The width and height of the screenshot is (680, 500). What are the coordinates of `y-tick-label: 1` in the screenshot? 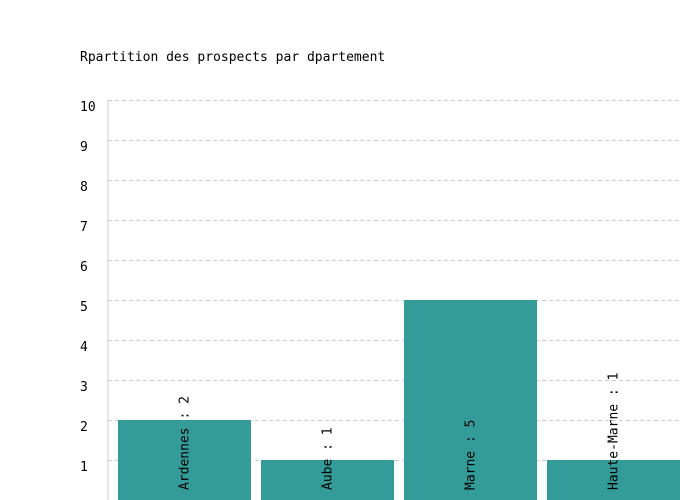 It's located at (84, 467).